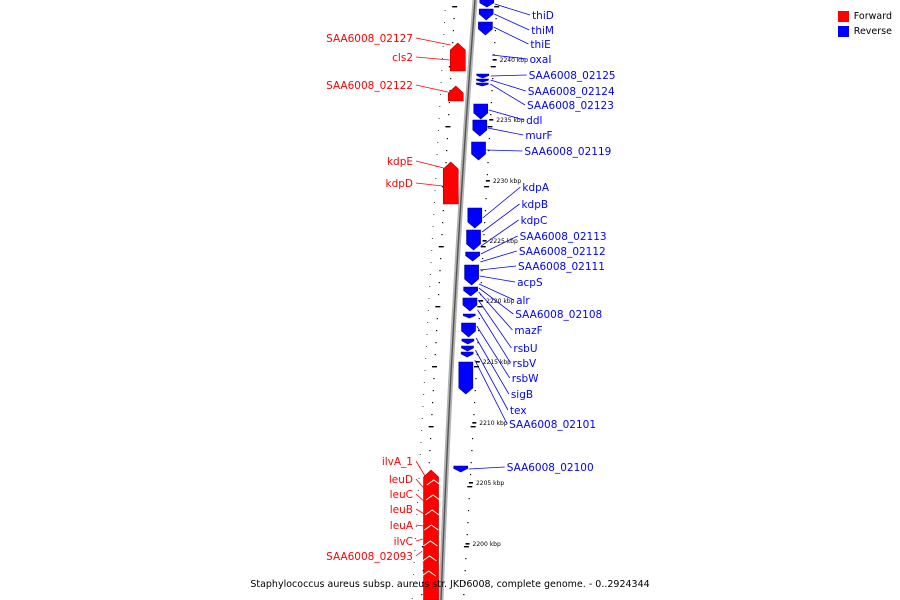  I want to click on gene-label-leub: leuB, so click(401, 510).